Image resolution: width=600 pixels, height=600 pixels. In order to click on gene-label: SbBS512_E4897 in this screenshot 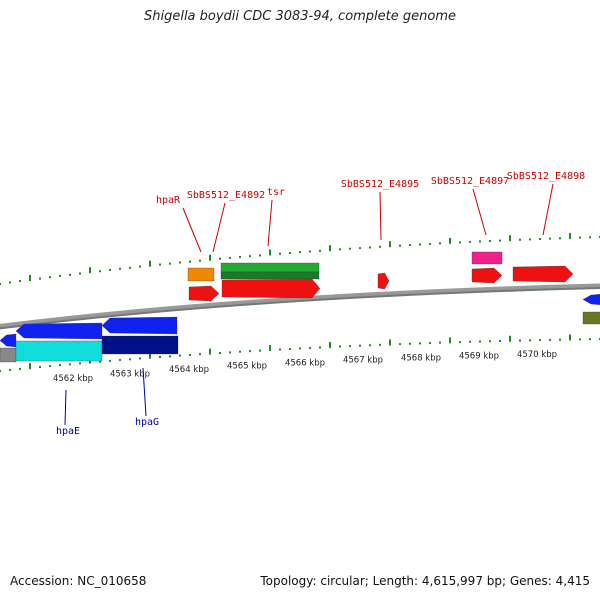, I will do `click(470, 181)`.